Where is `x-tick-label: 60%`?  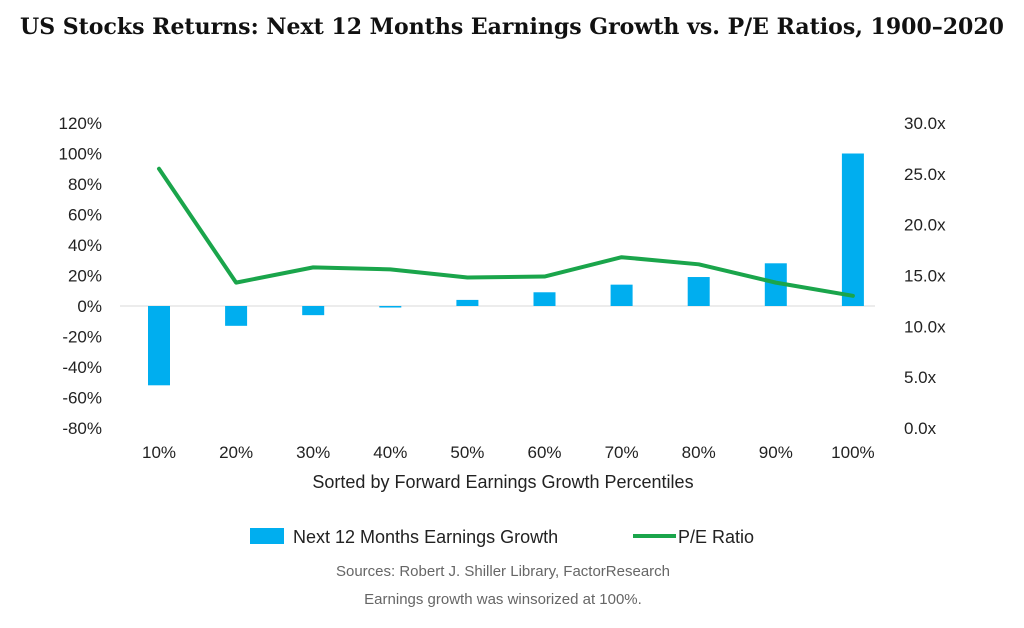
x-tick-label: 60% is located at coordinates (544, 452).